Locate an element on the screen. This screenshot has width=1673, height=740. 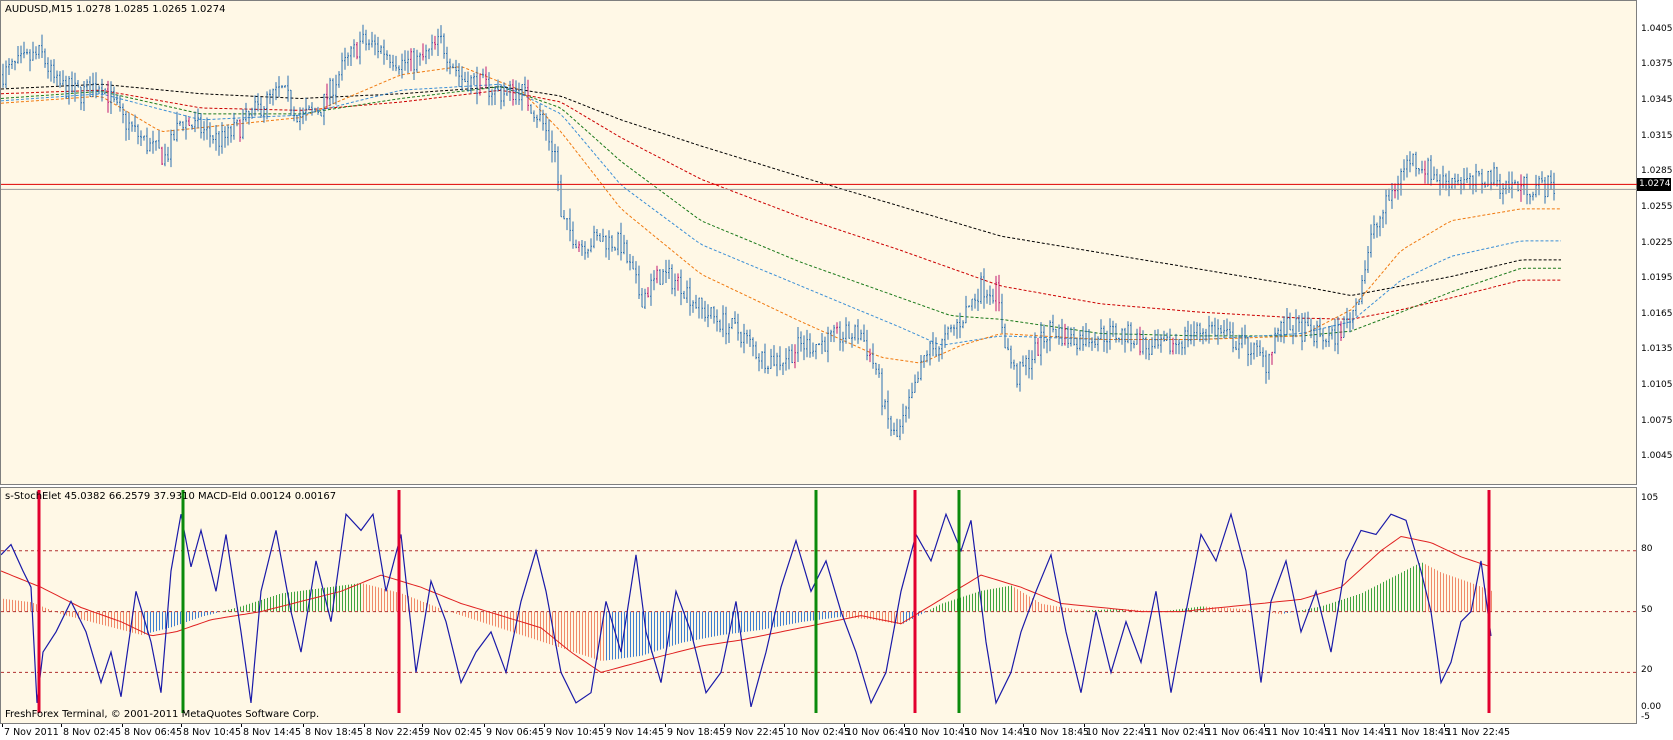
price-tick-label: 1.0315 is located at coordinates (1657, 135).